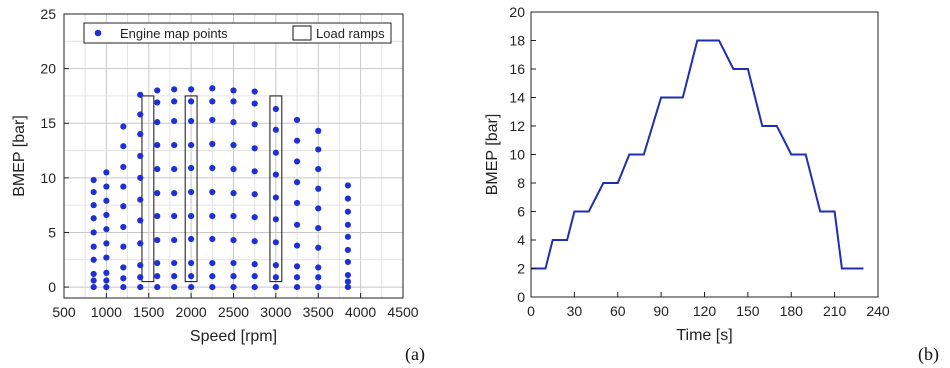 The height and width of the screenshot is (368, 950). Describe the element at coordinates (52, 287) in the screenshot. I see `y-tick-label: 0` at that location.